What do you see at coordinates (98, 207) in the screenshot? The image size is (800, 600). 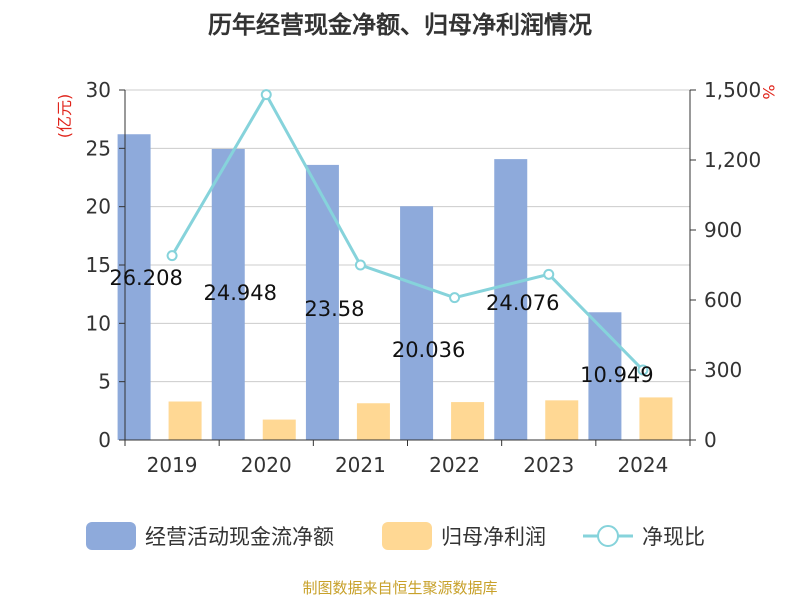 I see `left-tick-label: 20` at bounding box center [98, 207].